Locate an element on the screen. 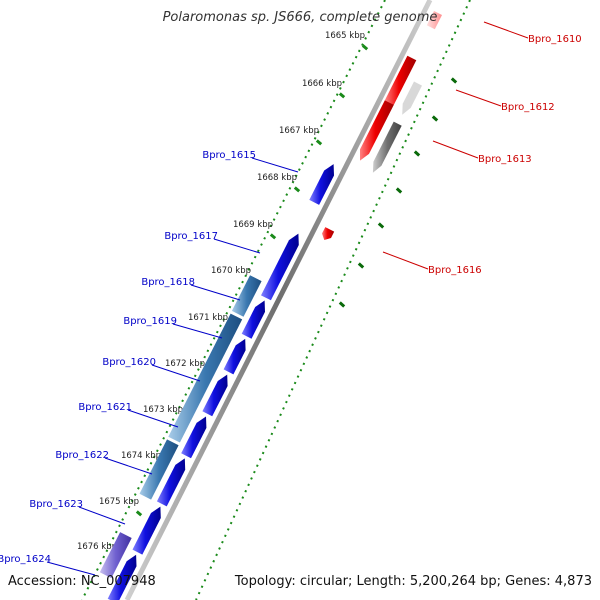 The image size is (600, 600). scale-tick-label: 1667 kbp is located at coordinates (299, 131).